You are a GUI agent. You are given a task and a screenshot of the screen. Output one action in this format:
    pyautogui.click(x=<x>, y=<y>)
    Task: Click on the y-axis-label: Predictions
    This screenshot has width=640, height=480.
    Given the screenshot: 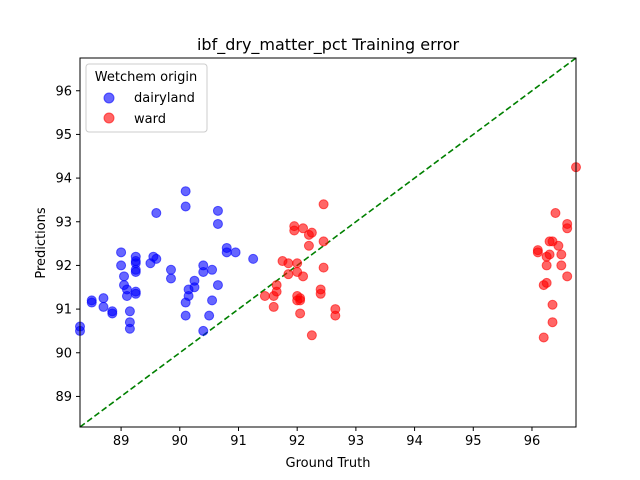 What is the action you would take?
    pyautogui.click(x=41, y=243)
    